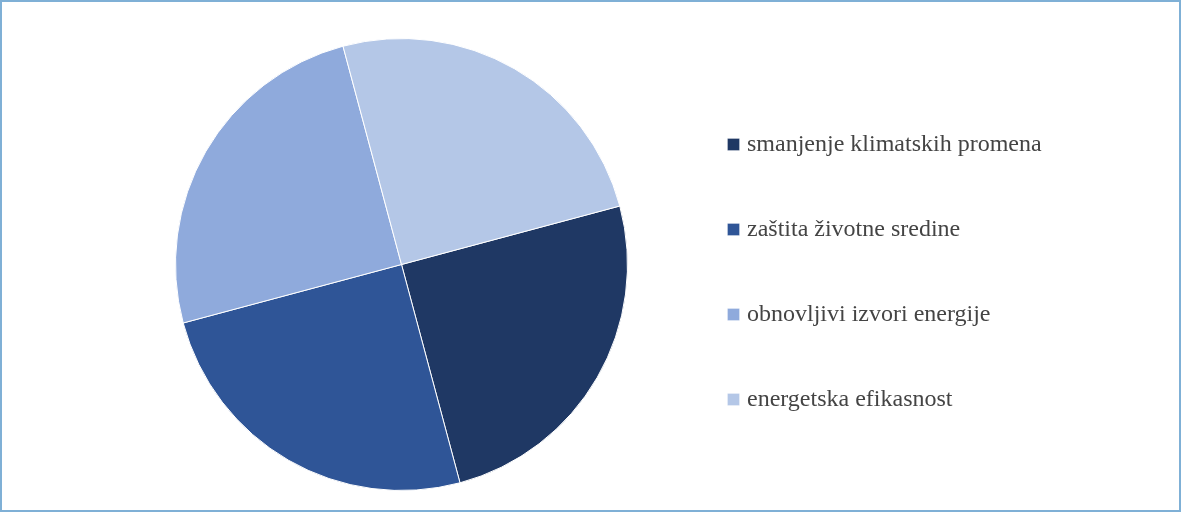  Describe the element at coordinates (869, 313) in the screenshot. I see `legend-label: obnovljivi izvori energije` at that location.